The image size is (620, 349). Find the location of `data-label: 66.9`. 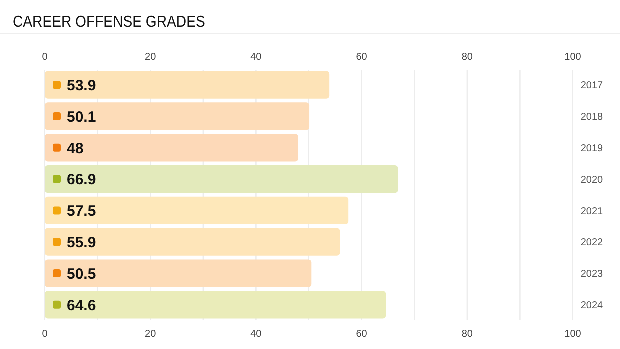

data-label: 66.9 is located at coordinates (81, 180).